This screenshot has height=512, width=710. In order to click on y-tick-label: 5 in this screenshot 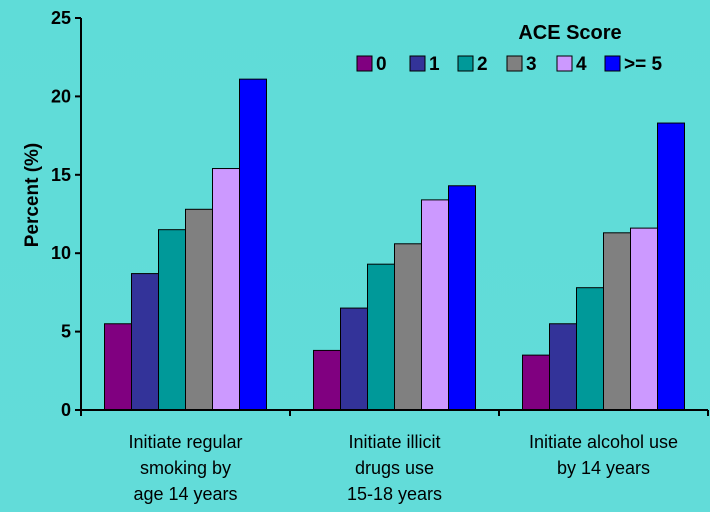, I will do `click(66, 332)`.